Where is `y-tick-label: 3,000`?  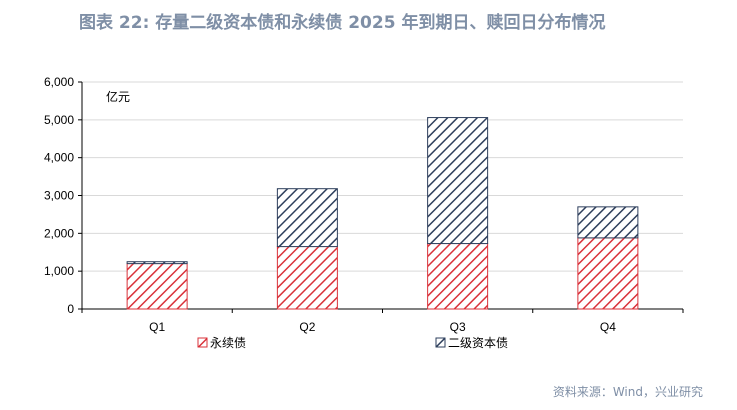 y-tick-label: 3,000 is located at coordinates (59, 196).